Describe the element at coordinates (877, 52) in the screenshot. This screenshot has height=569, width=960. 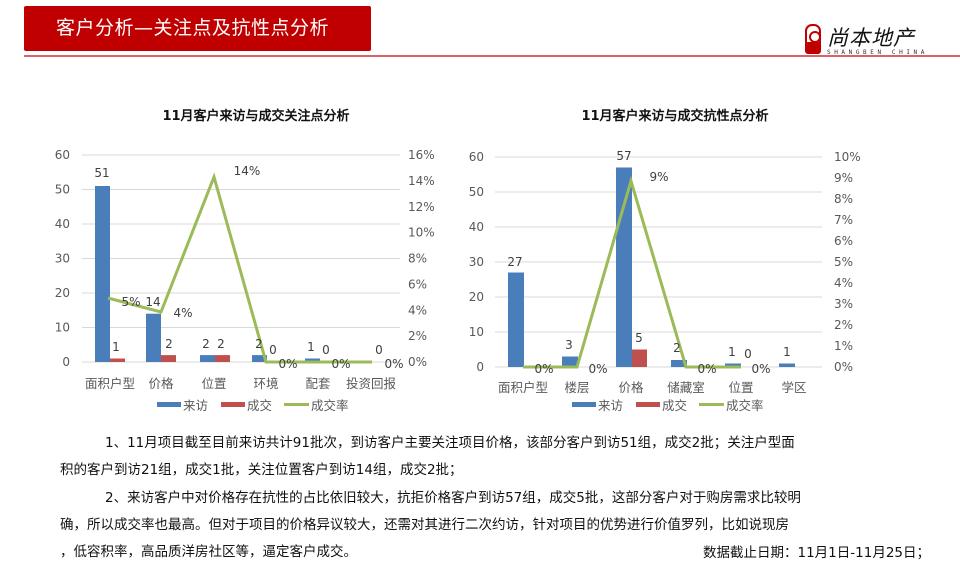
I see `logo-subtext: SHANGBEN CHINA` at that location.